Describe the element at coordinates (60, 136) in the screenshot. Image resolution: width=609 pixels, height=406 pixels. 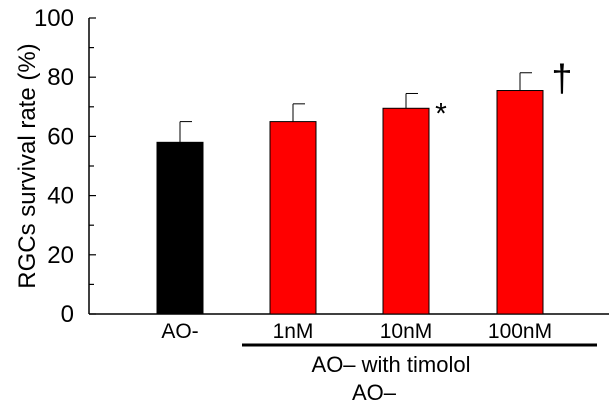
I see `y-tick-label: 60` at that location.